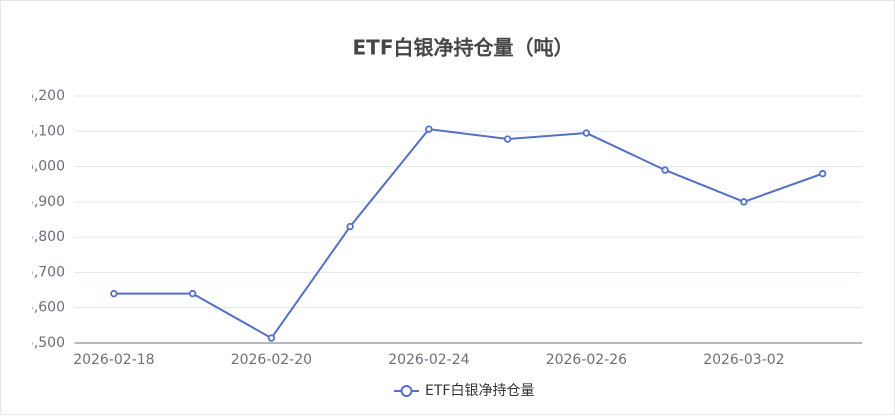 The height and width of the screenshot is (418, 895). What do you see at coordinates (45, 167) in the screenshot?
I see `y-tick-label: 6,000` at bounding box center [45, 167].